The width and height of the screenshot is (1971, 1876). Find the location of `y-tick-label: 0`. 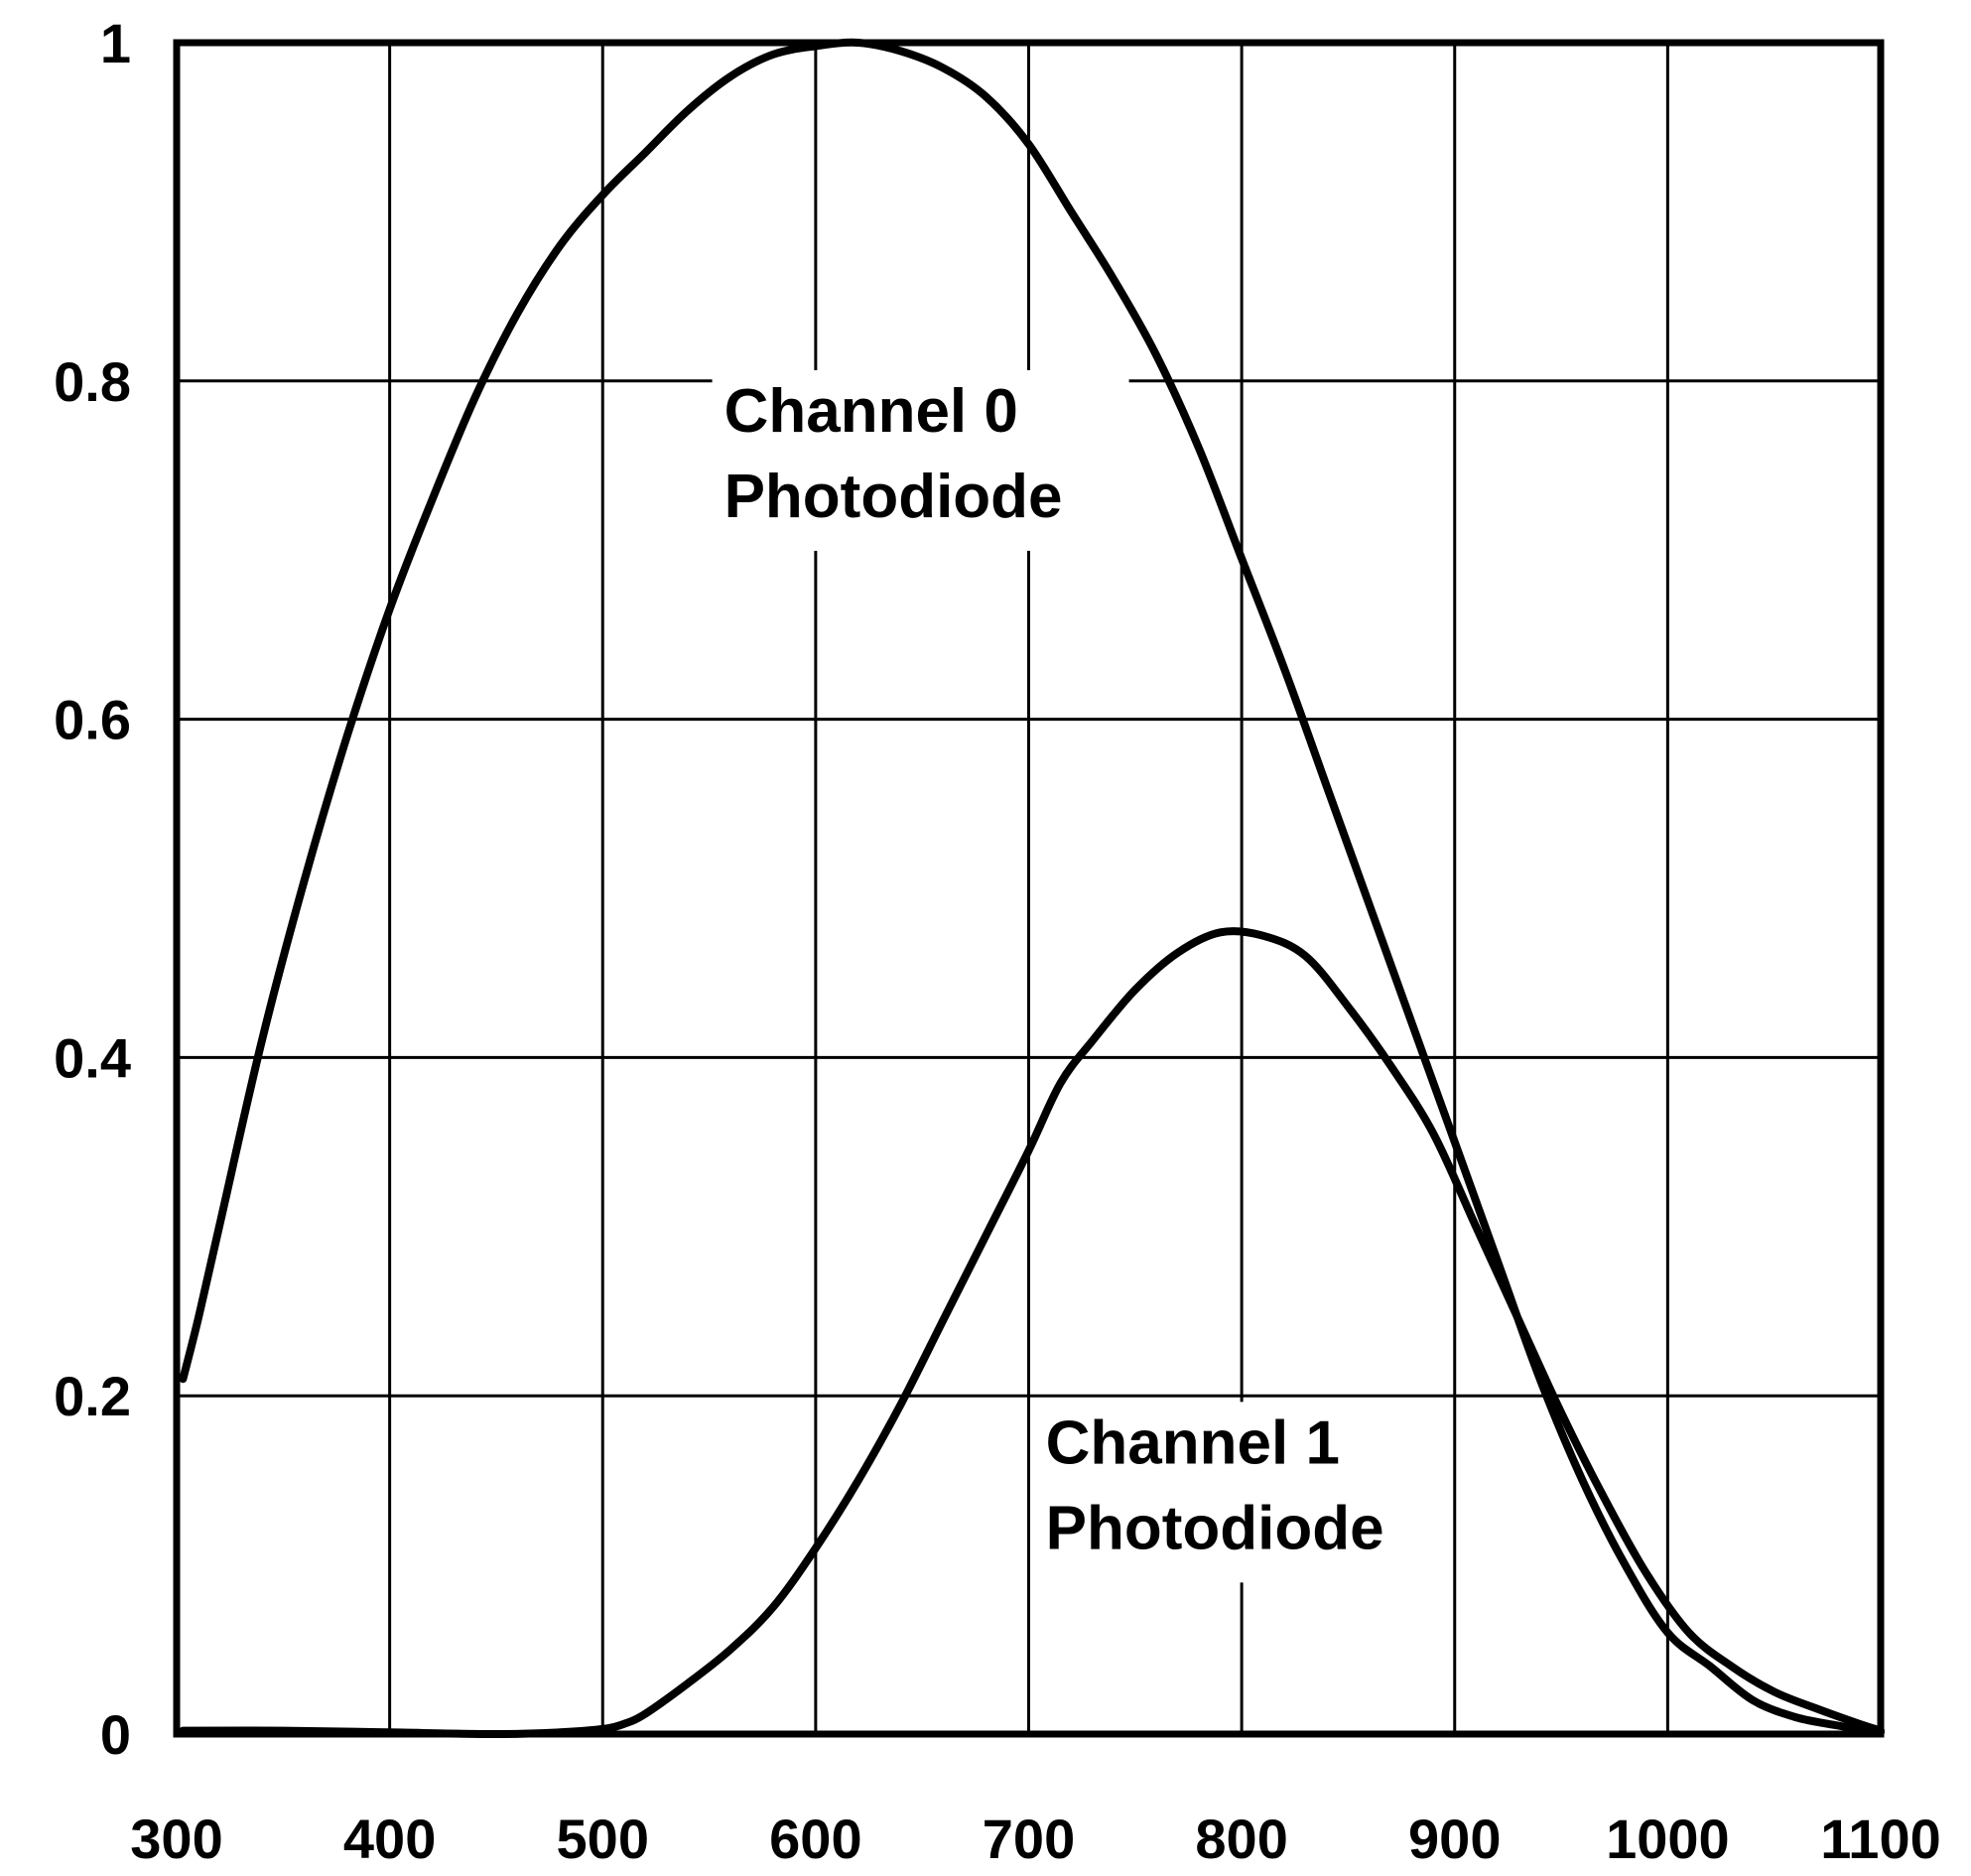

y-tick-label: 0 is located at coordinates (116, 1734).